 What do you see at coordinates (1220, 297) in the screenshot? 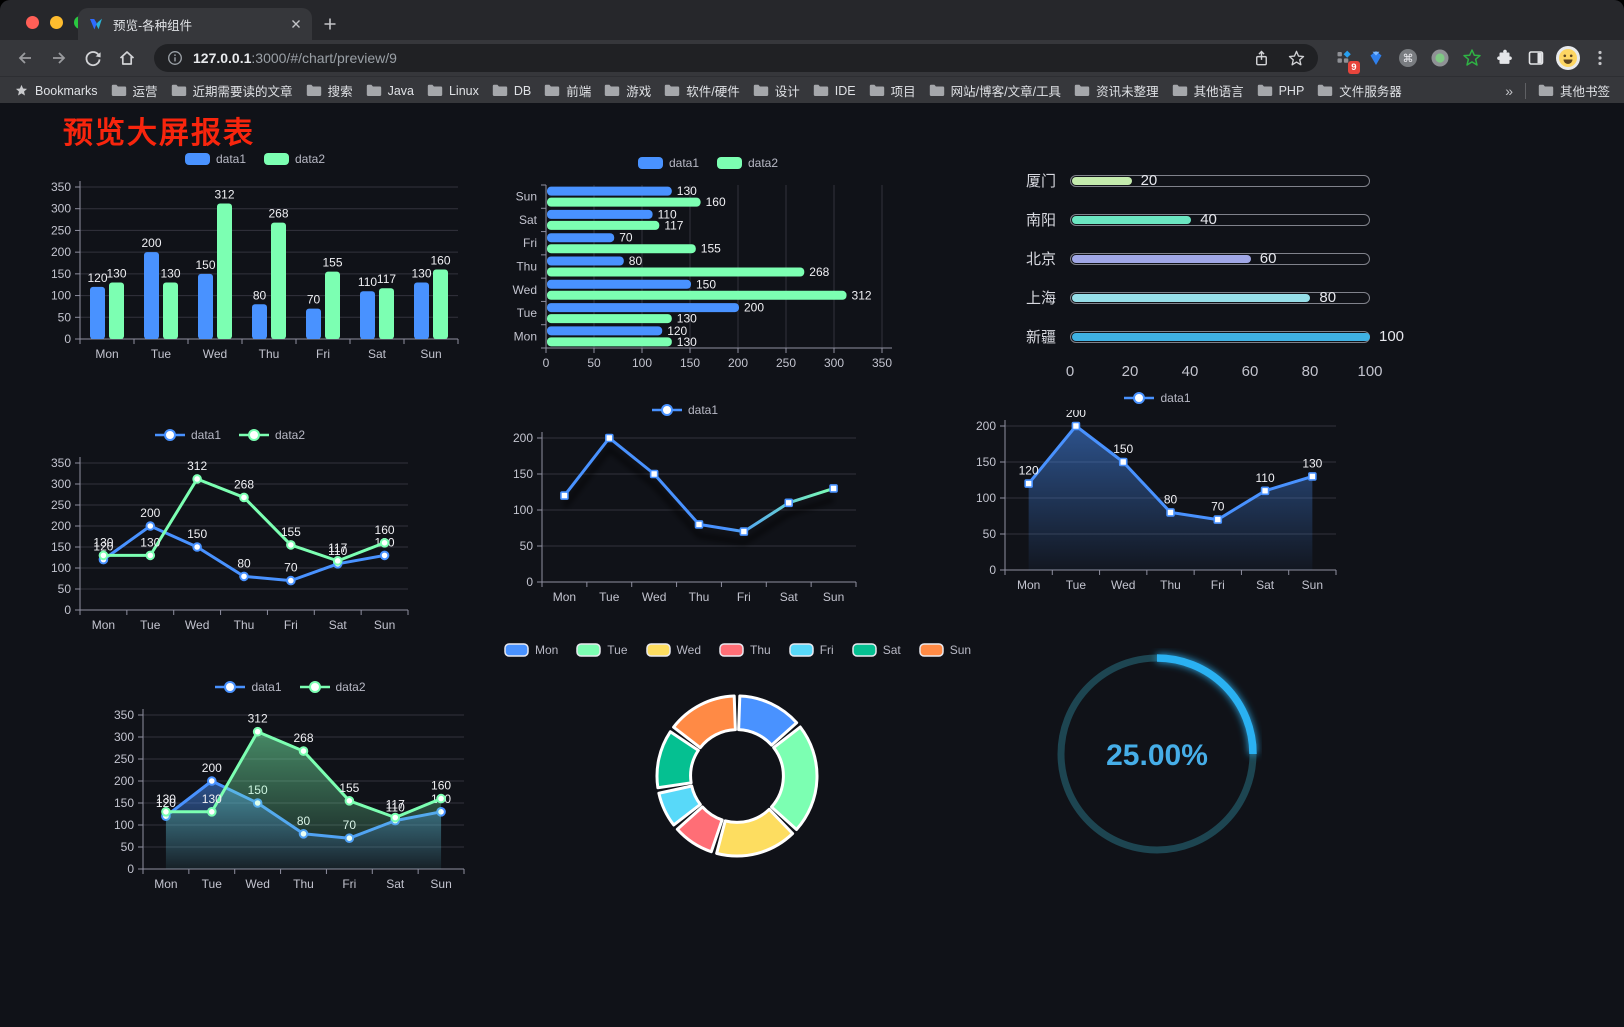
I see `progress-track: 80` at bounding box center [1220, 297].